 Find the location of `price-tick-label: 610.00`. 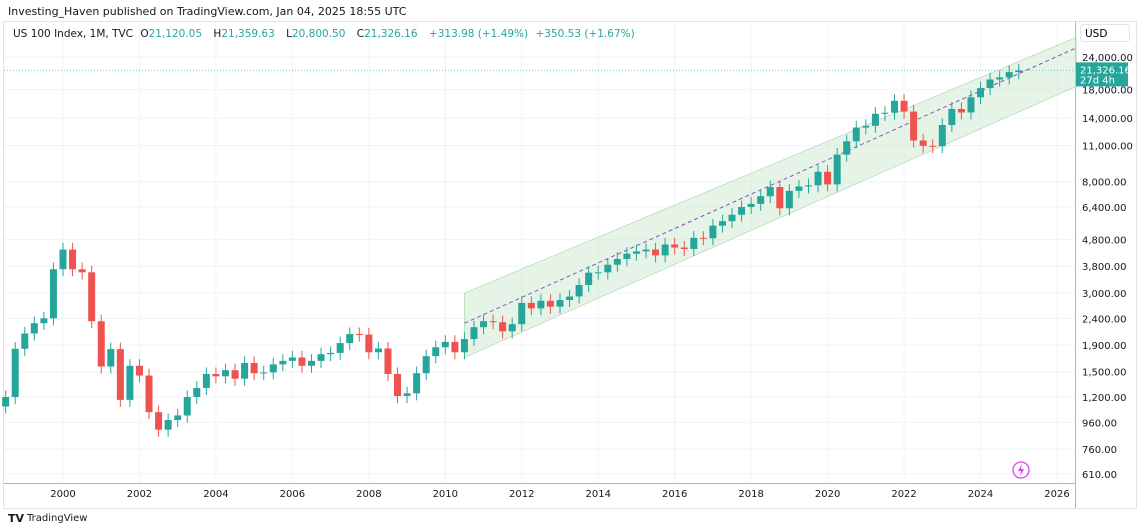

price-tick-label: 610.00 is located at coordinates (1099, 475).